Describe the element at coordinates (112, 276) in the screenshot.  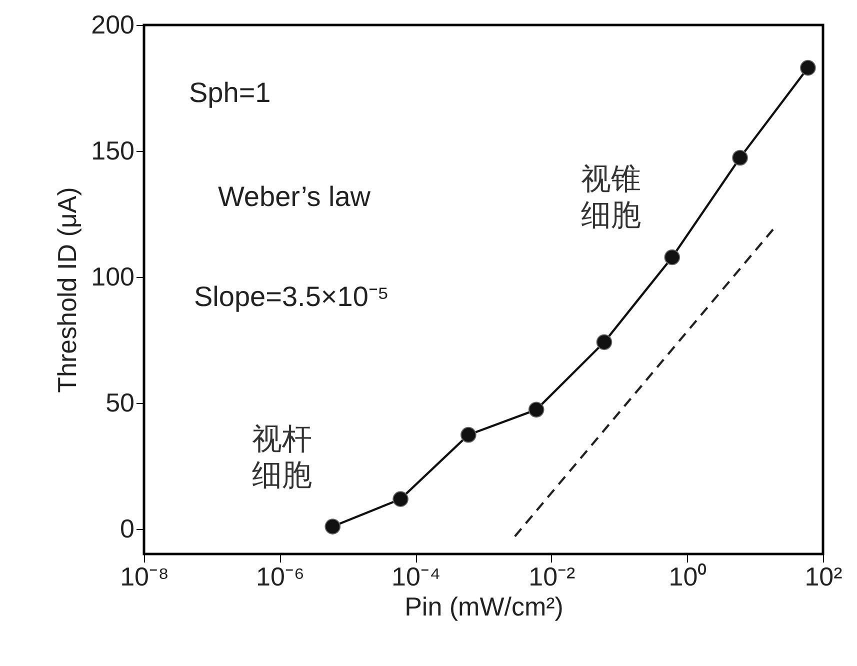
I see `y-tick-label: 100` at that location.